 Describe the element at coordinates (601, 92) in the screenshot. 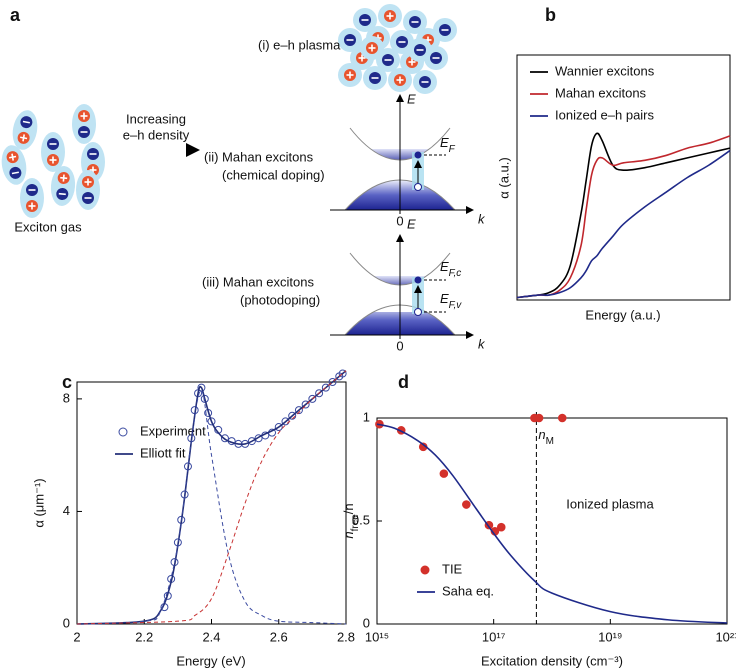

I see `legend-label: Mahan excitons` at that location.